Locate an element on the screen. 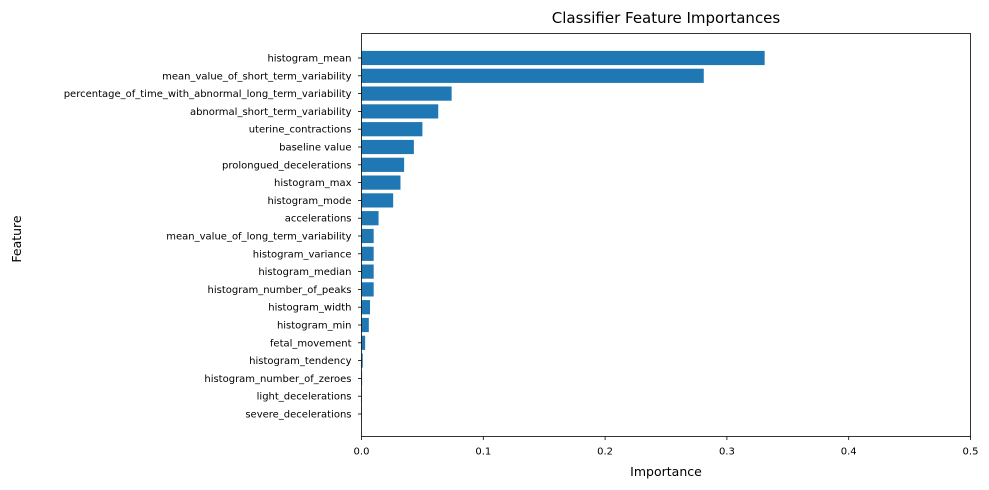  y-tick-label-7: histogram_max is located at coordinates (313, 183).